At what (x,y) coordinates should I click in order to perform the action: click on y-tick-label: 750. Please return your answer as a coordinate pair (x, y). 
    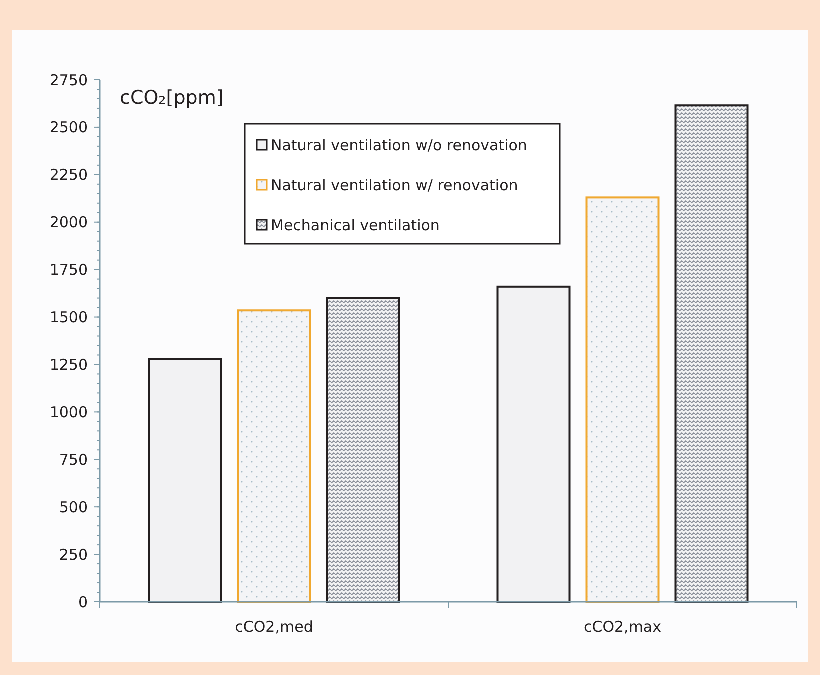
    Looking at the image, I should click on (73, 459).